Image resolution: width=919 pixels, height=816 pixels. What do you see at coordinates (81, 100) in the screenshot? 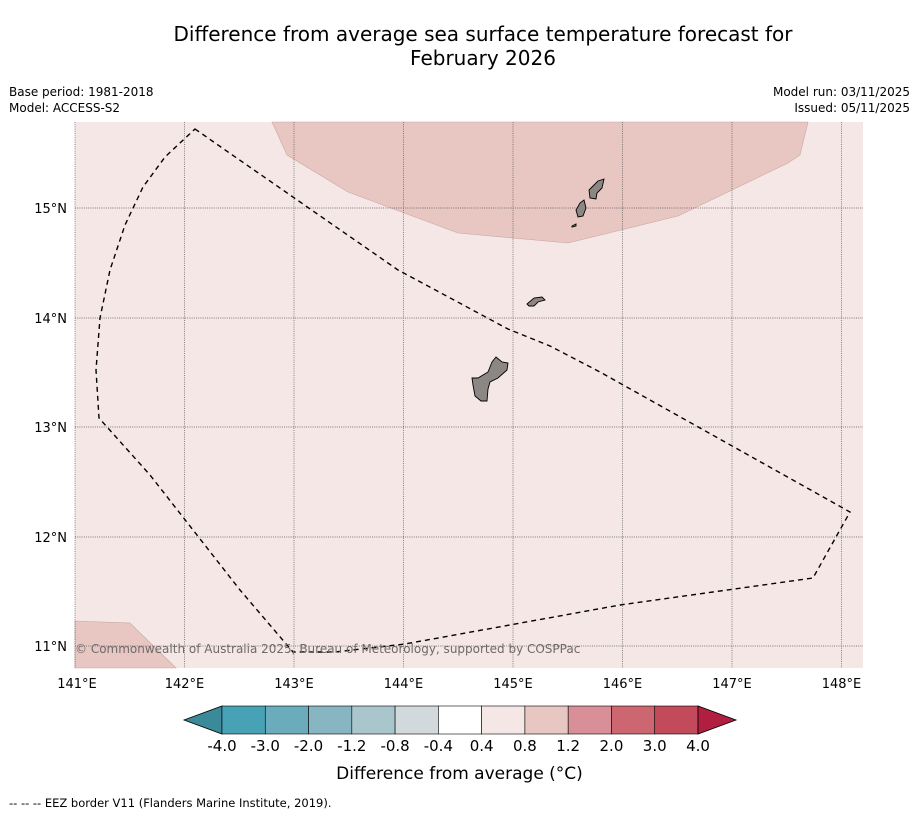
I see `metadata-left: Base period: 1981-2018 Model: ACCESS-S2` at bounding box center [81, 100].